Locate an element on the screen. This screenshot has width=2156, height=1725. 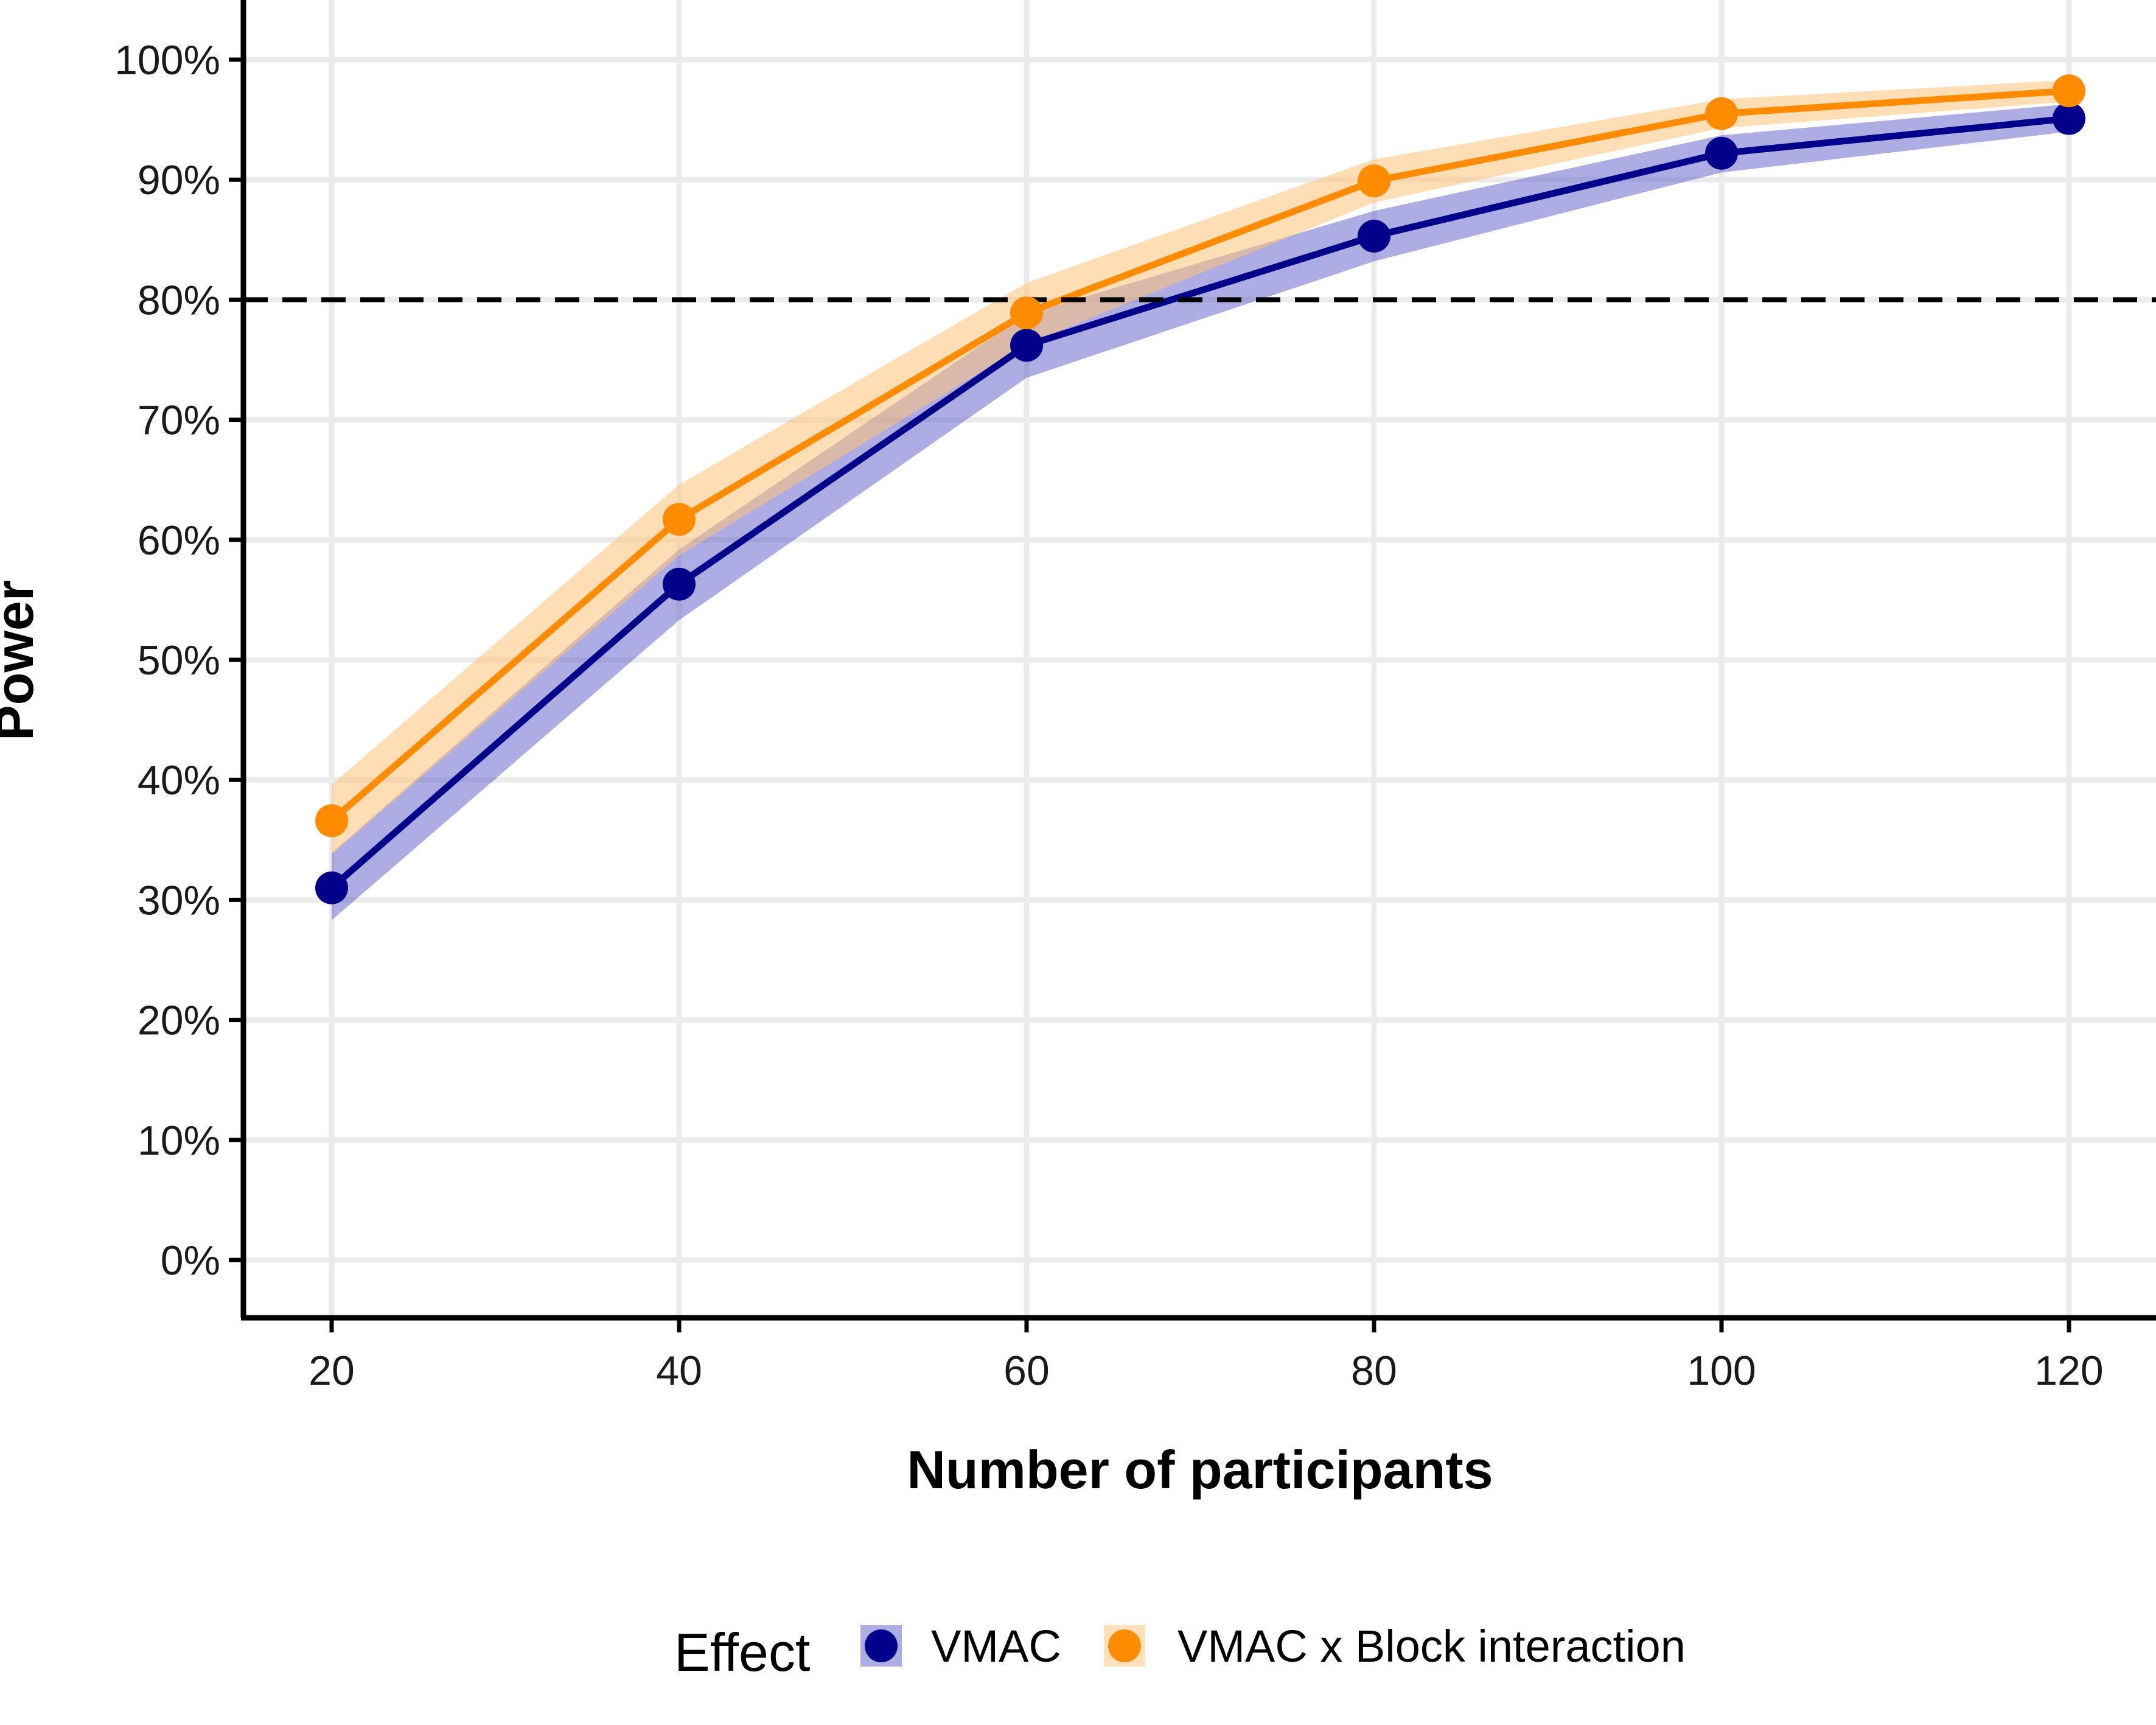
y-tick-label: 20% is located at coordinates (179, 1021).